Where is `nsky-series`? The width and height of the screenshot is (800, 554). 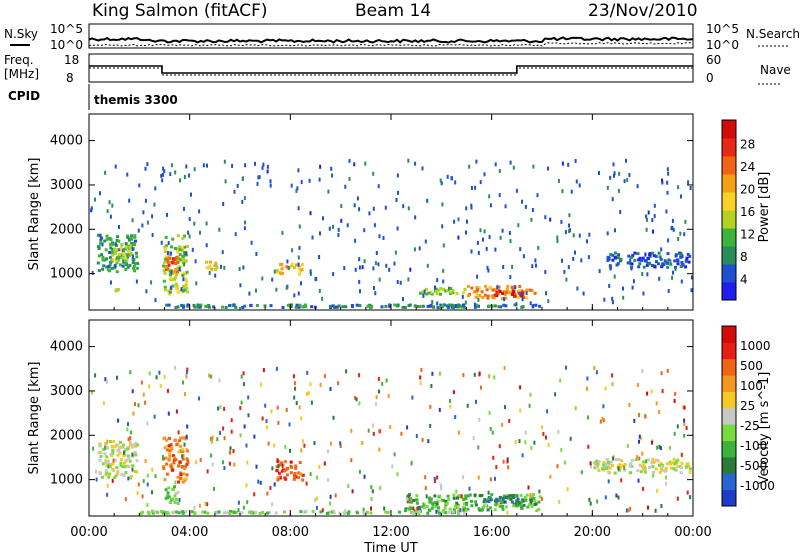 nsky-series is located at coordinates (391, 40).